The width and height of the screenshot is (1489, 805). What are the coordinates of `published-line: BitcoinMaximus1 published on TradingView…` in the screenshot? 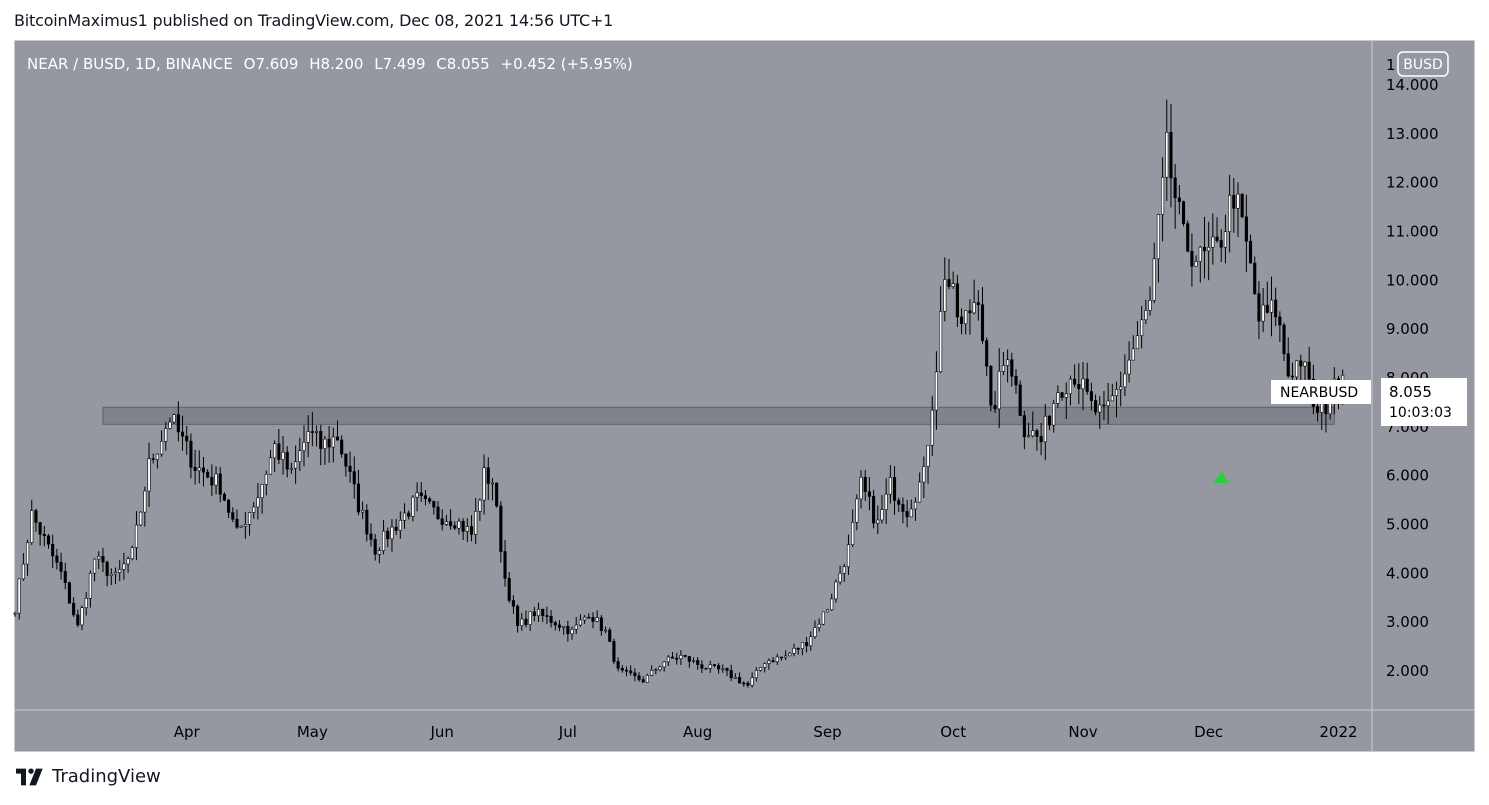 It's located at (314, 20).